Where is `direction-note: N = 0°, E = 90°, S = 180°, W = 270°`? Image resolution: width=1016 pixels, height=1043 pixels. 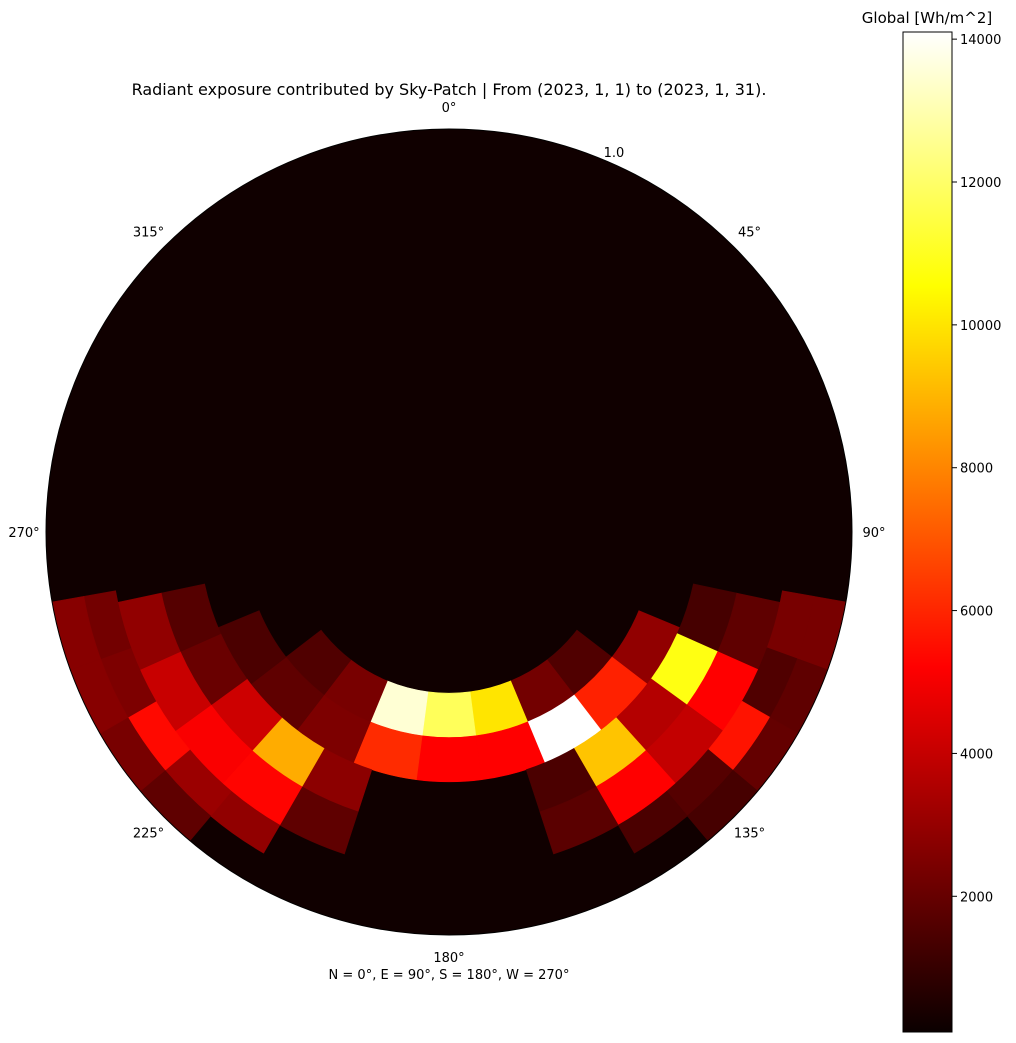 direction-note: N = 0°, E = 90°, S = 180°, W = 270° is located at coordinates (449, 975).